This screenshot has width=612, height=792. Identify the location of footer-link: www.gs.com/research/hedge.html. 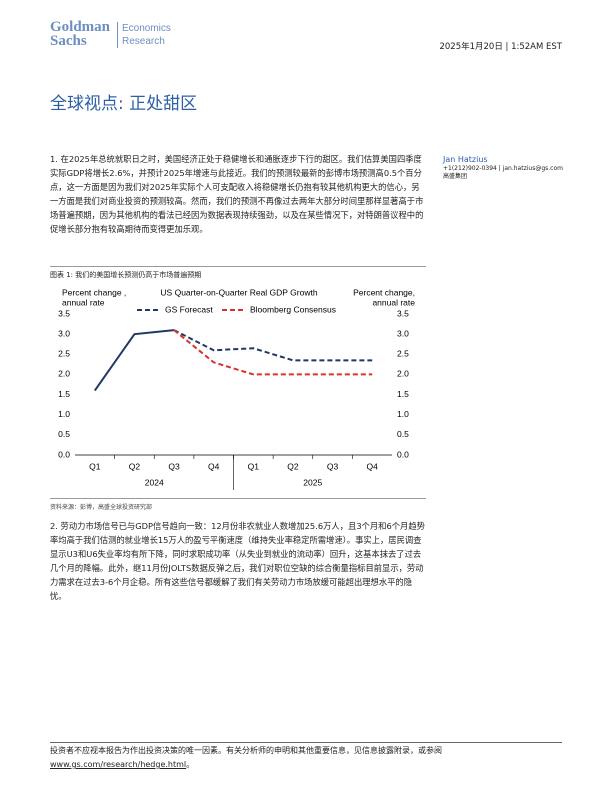
(118, 764).